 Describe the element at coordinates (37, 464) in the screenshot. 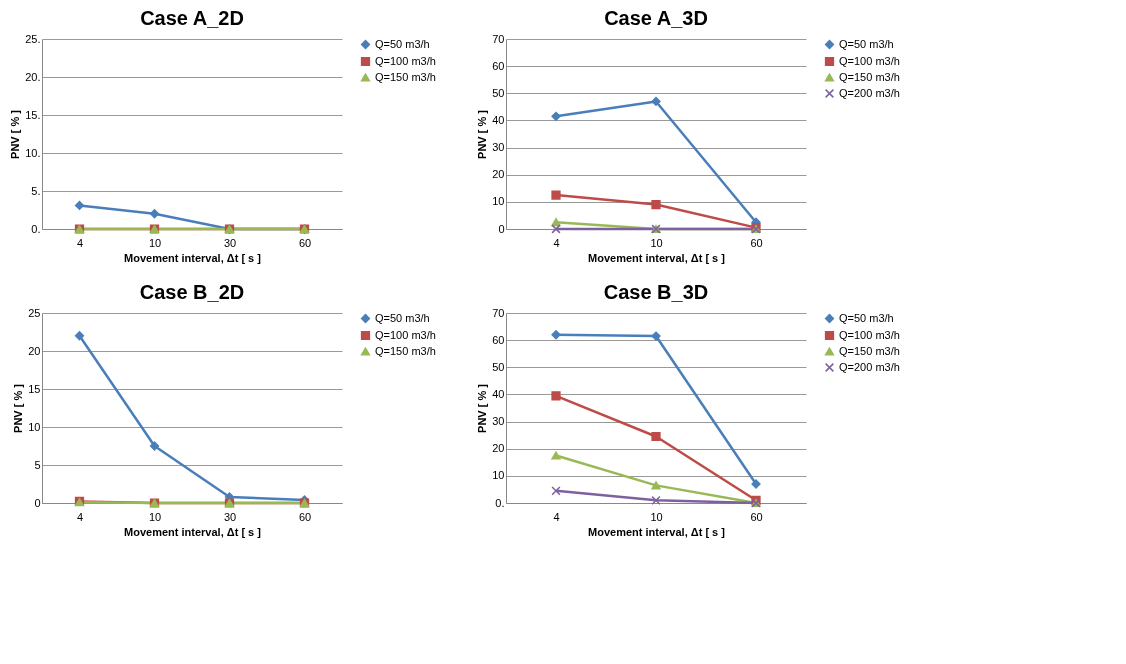

I see `y-tick-label: 5` at that location.